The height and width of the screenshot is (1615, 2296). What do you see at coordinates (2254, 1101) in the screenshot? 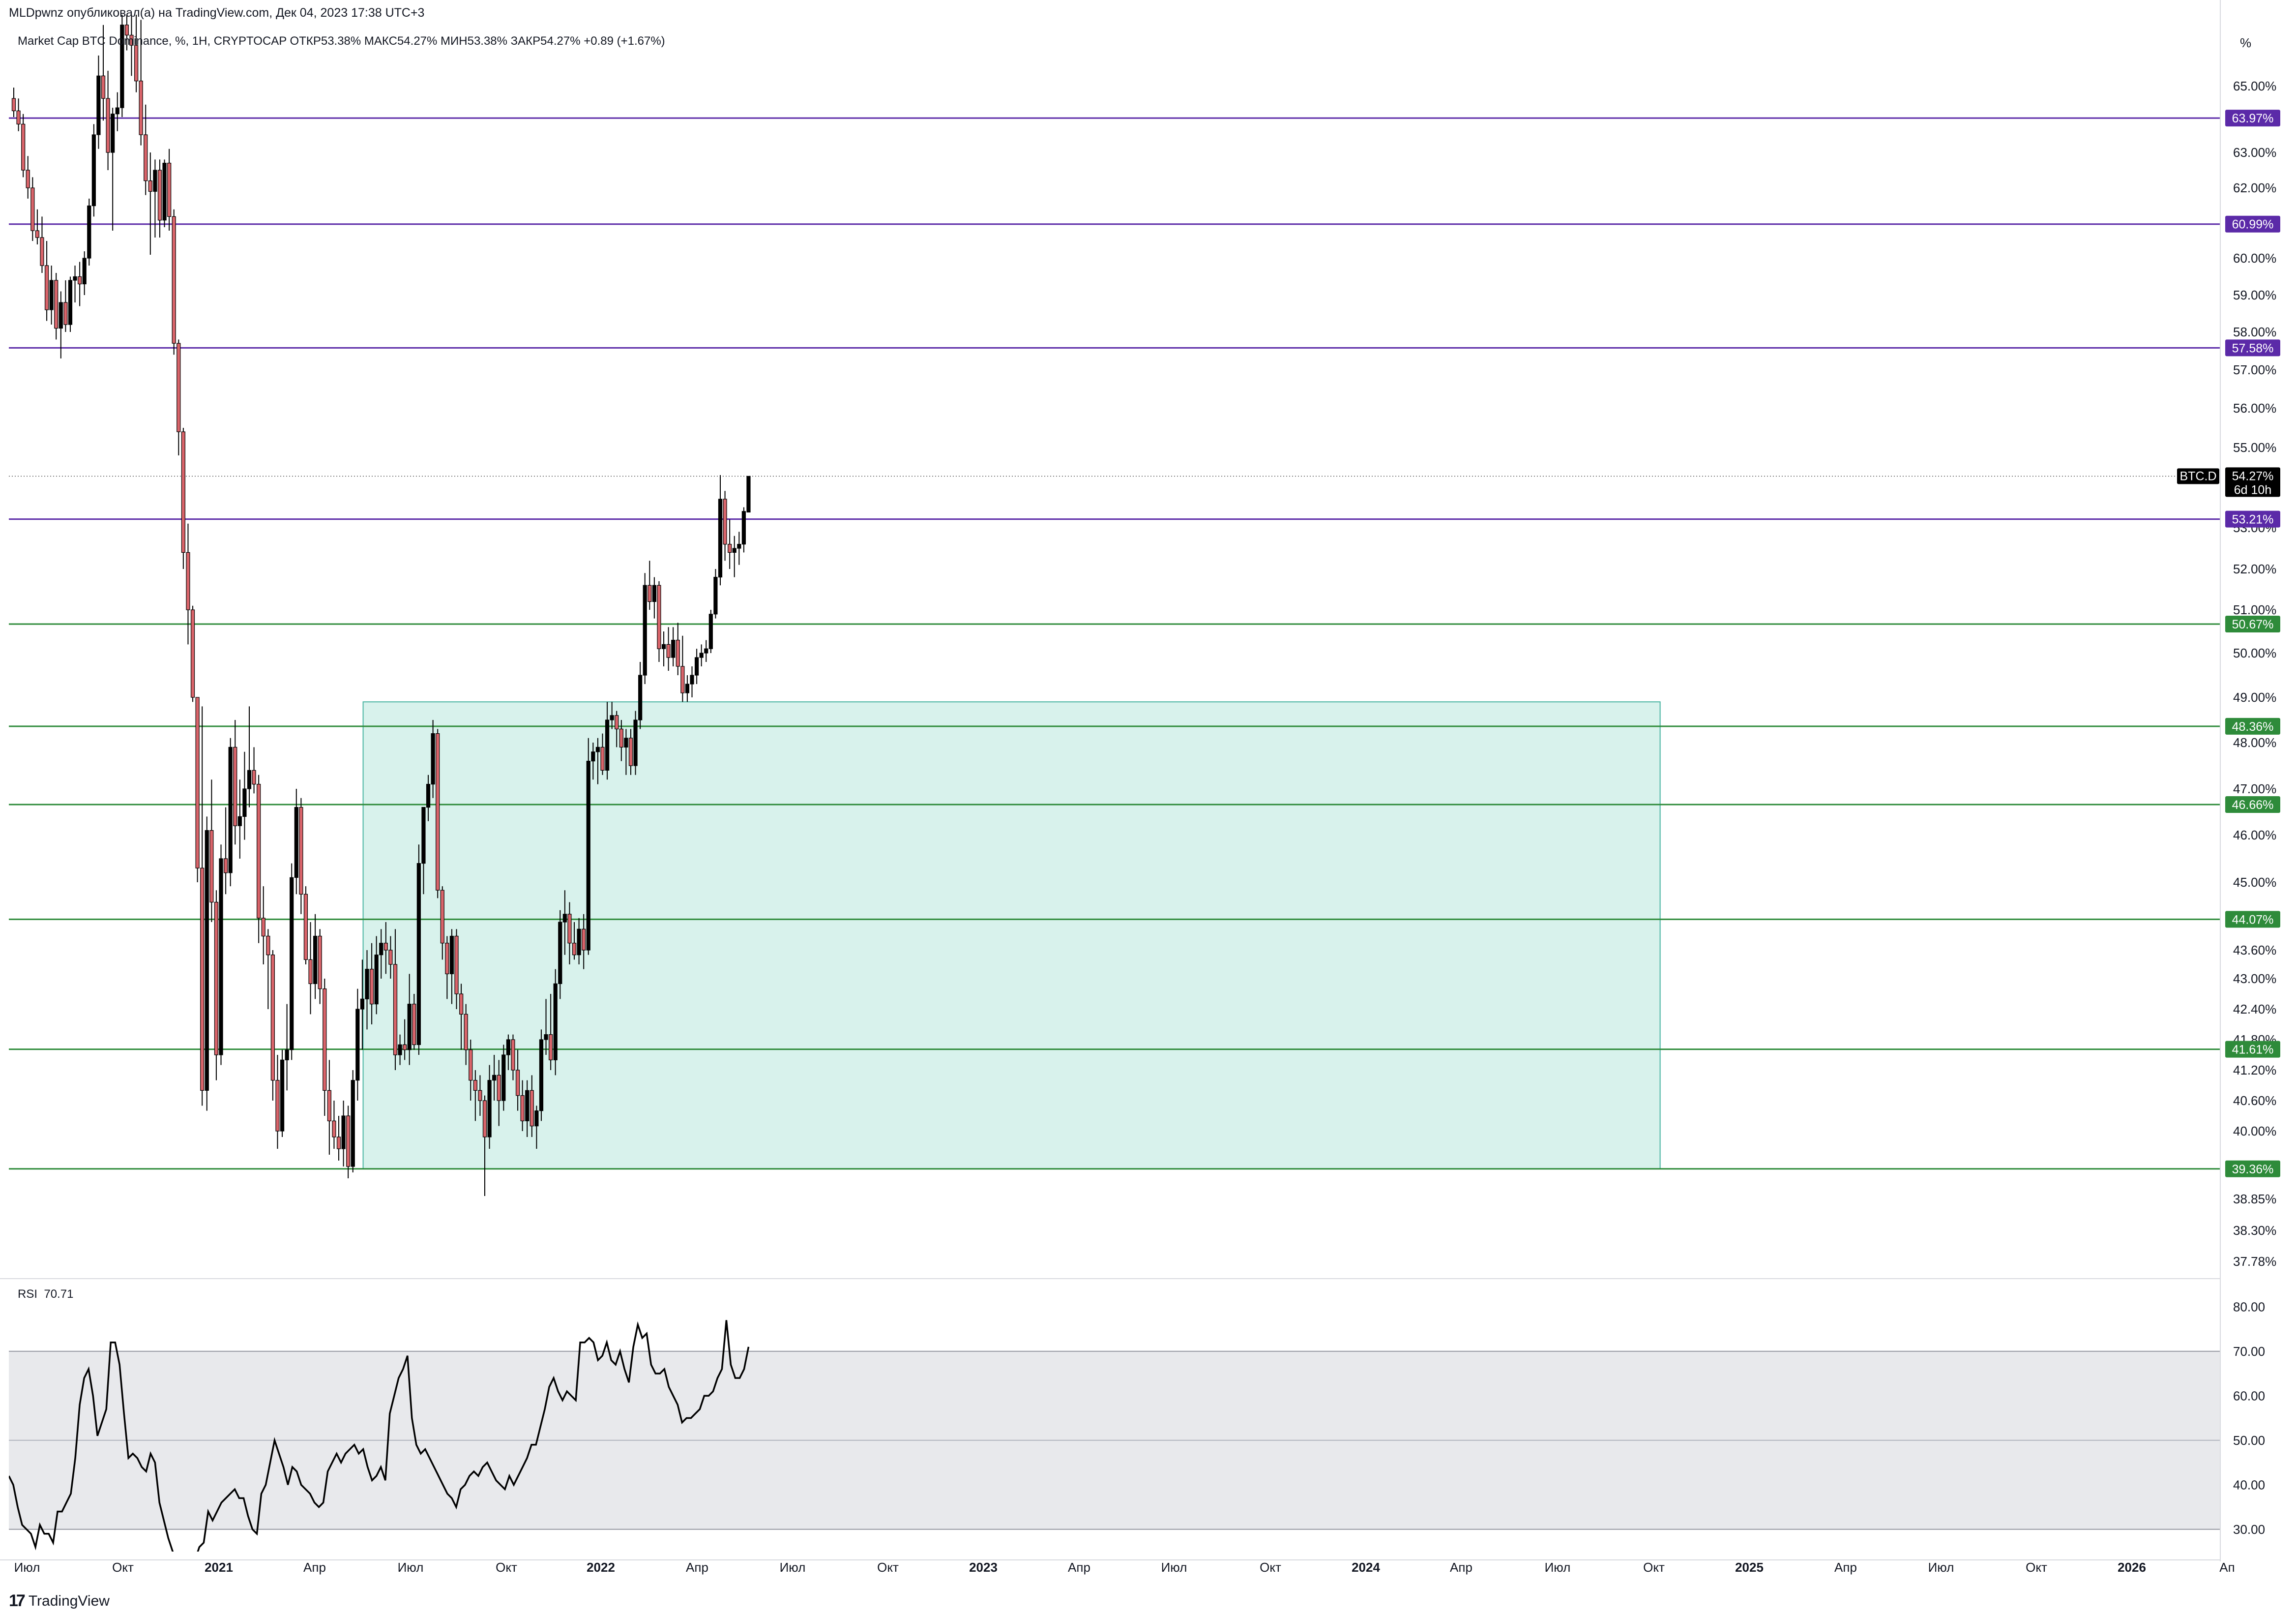
I see `price-tick-label: 40.60%` at bounding box center [2254, 1101].